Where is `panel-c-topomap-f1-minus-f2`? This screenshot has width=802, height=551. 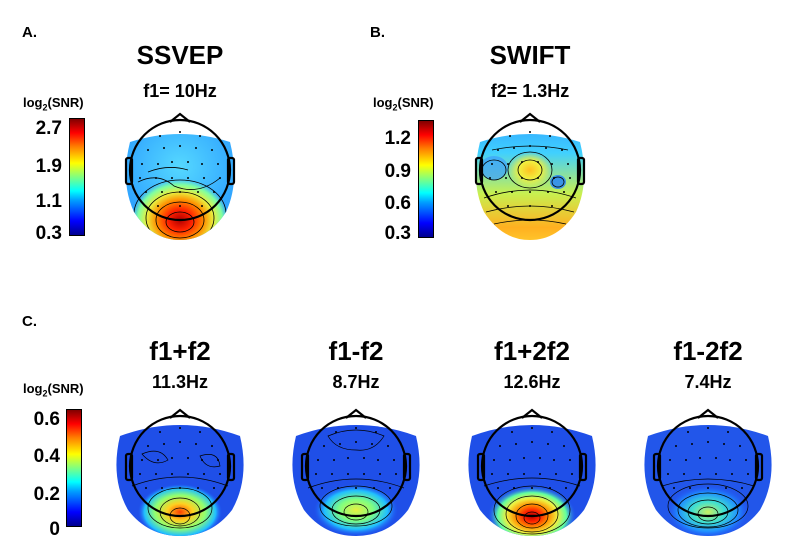
panel-c-topomap-f1-minus-f2 is located at coordinates (356, 472).